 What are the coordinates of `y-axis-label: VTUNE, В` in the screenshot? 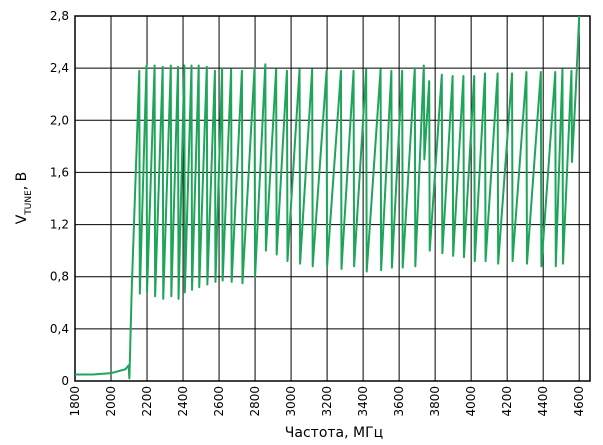 It's located at (24, 198).